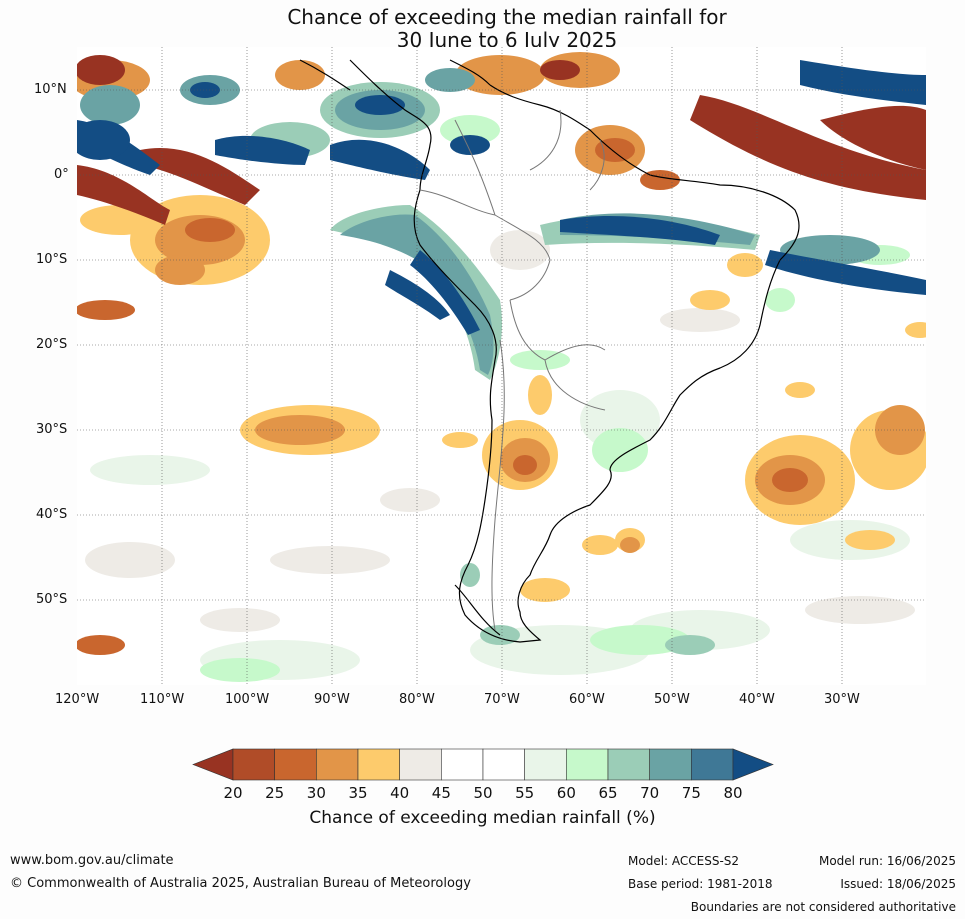 The width and height of the screenshot is (965, 919). I want to click on colorbar-tick-label: 60, so click(566, 793).